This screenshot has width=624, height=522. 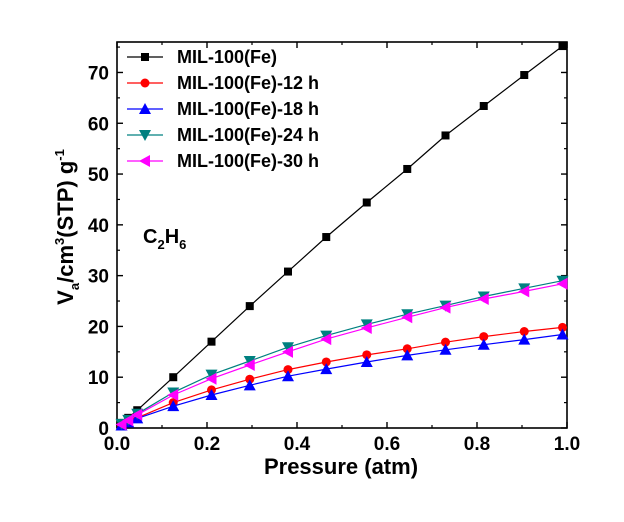 I want to click on x-tick-label: 1.0, so click(x=567, y=444).